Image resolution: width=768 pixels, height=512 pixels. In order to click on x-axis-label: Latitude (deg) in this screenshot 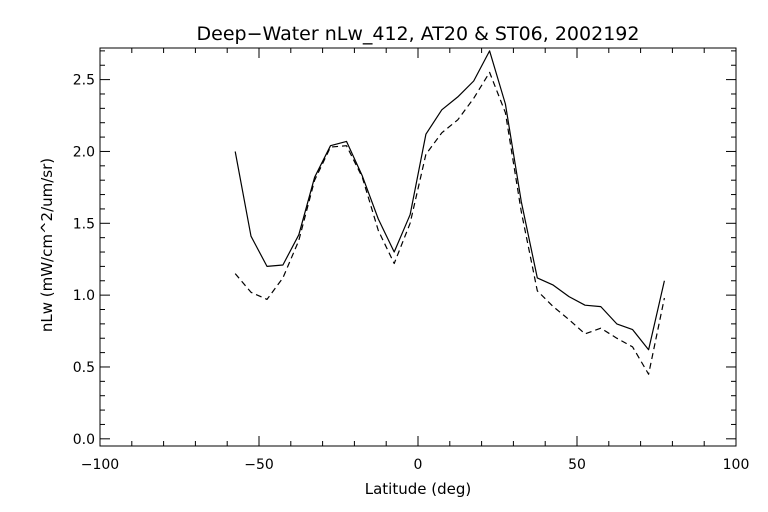, I will do `click(418, 489)`.